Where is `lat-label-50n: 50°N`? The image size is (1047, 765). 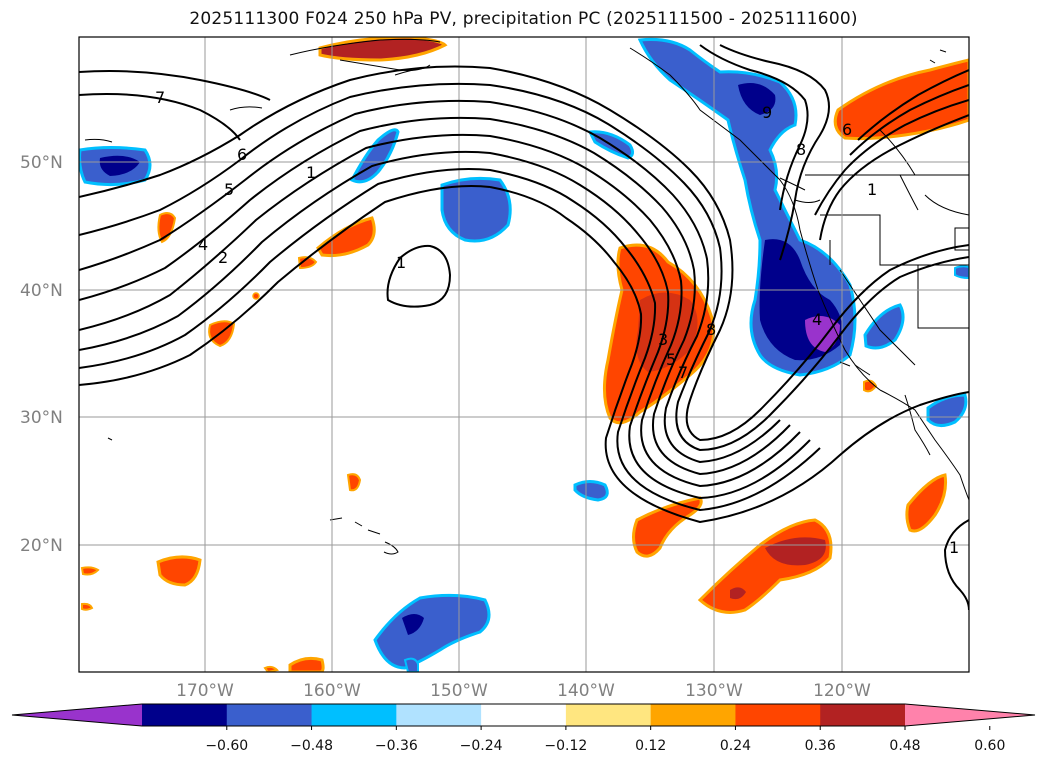 lat-label-50n: 50°N is located at coordinates (41, 163).